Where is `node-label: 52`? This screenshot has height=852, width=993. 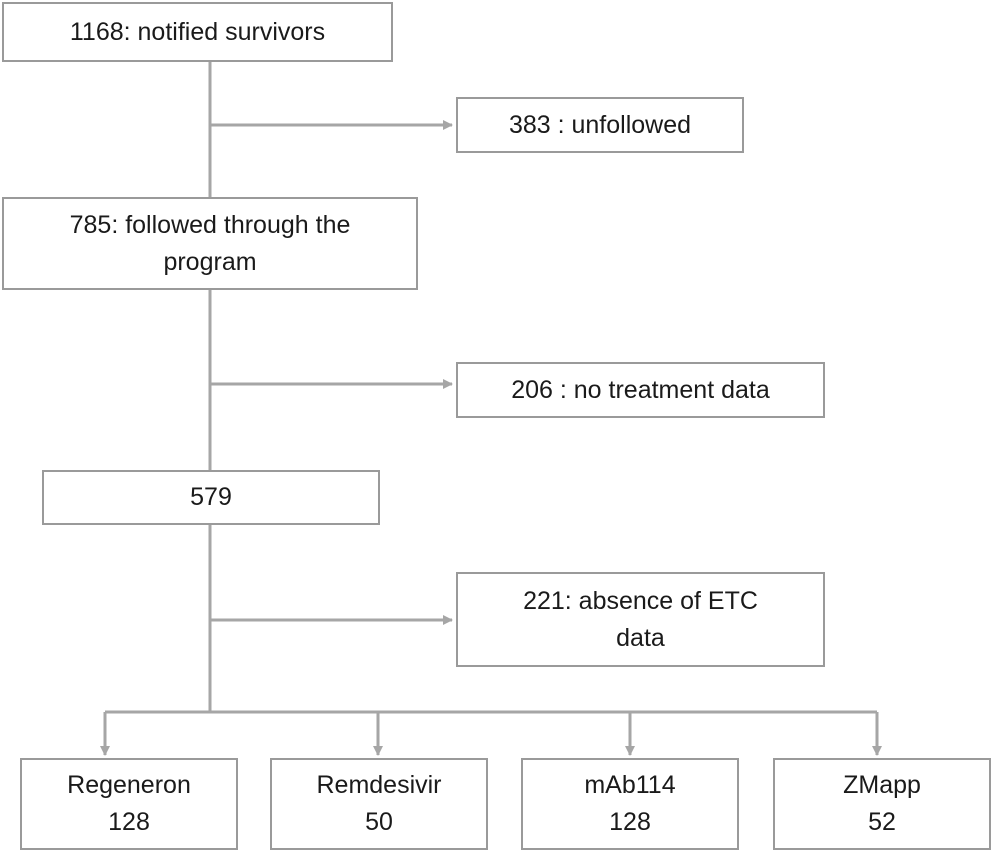 node-label: 52 is located at coordinates (882, 822).